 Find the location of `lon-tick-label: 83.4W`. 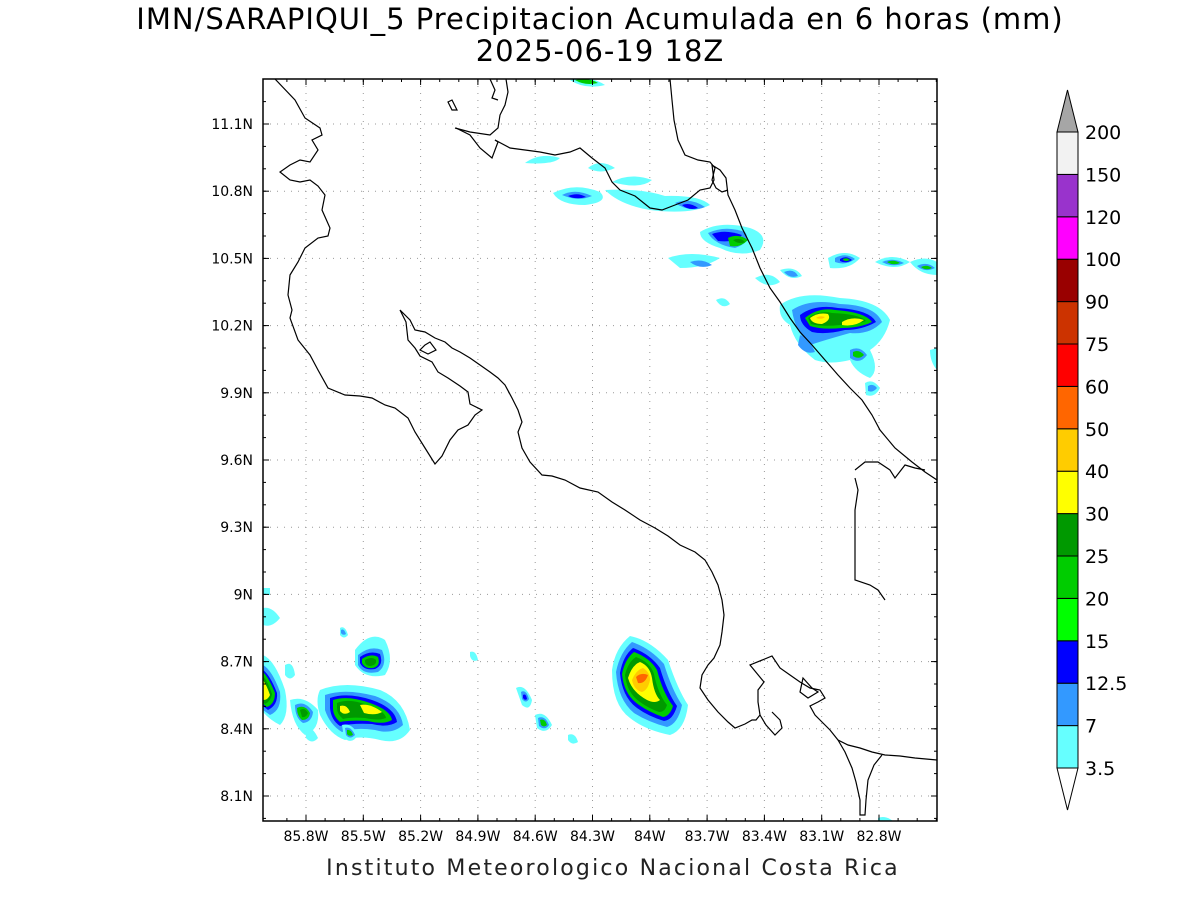

lon-tick-label: 83.4W is located at coordinates (764, 837).